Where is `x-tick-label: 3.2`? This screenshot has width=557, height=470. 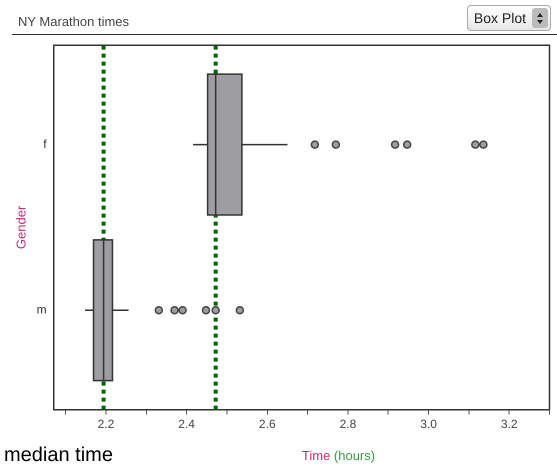
x-tick-label: 3.2 is located at coordinates (509, 424).